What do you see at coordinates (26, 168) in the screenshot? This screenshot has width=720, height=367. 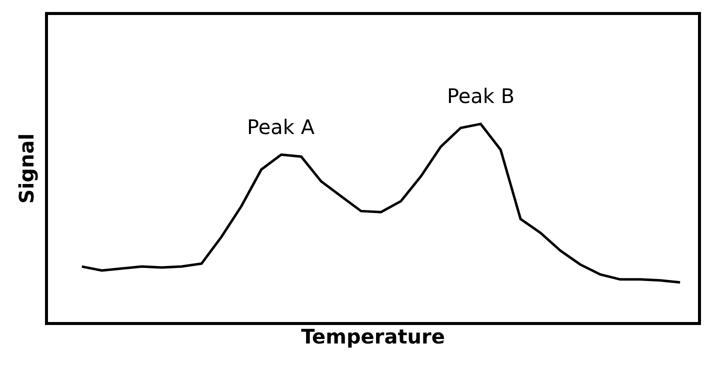 I see `y-axis-title: Signal` at bounding box center [26, 168].